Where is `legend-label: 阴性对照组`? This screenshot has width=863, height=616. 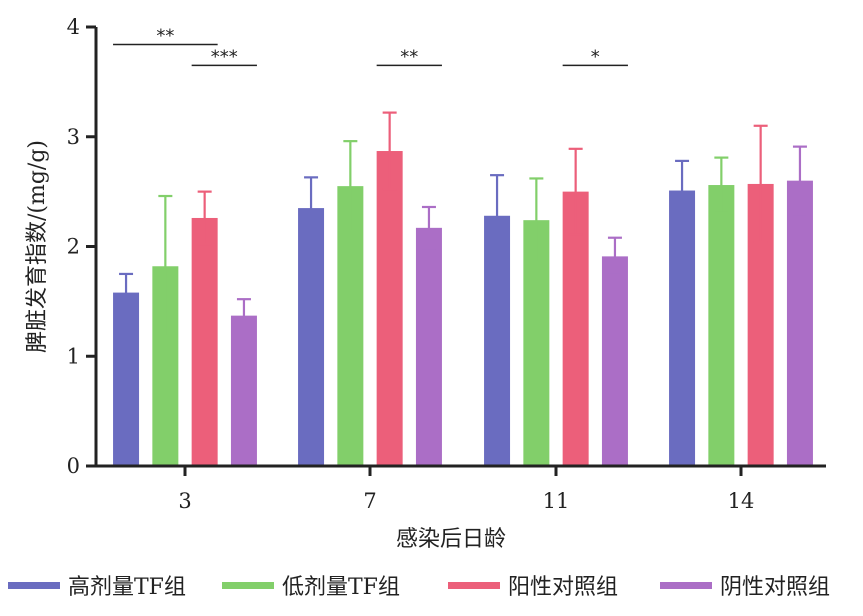
legend-label: 阴性对照组 is located at coordinates (775, 587).